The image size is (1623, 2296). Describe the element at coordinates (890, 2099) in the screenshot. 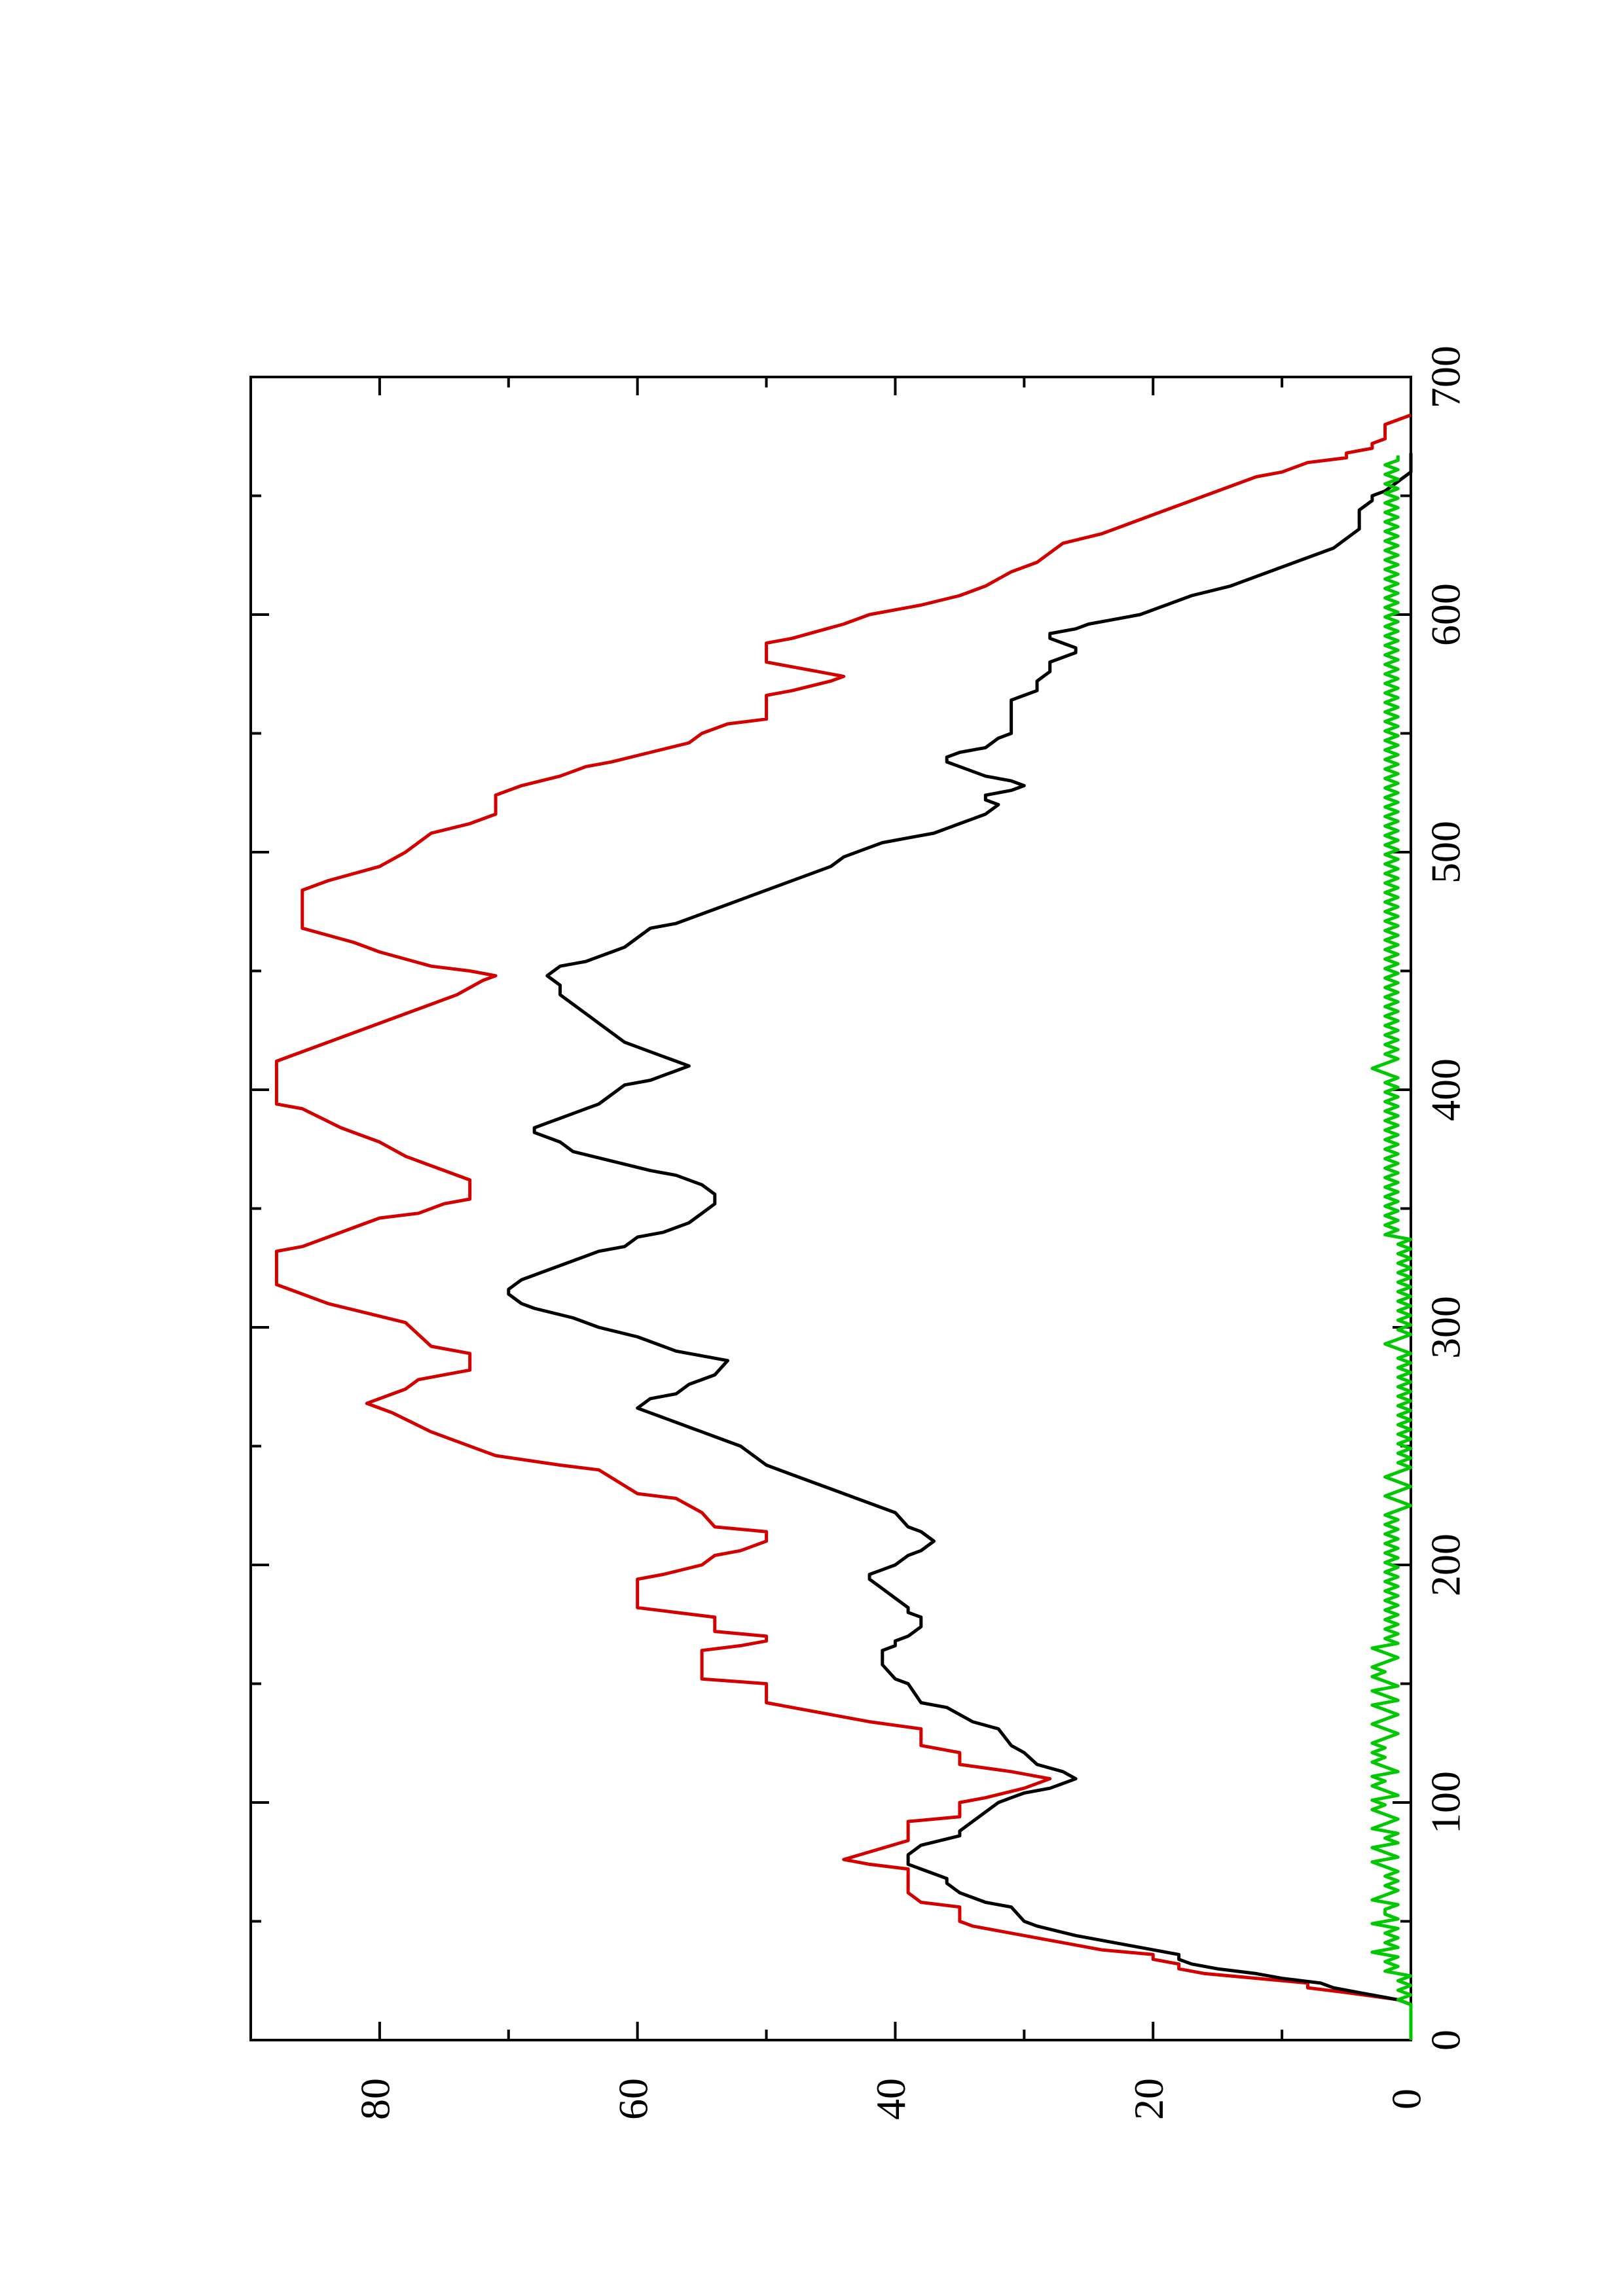

I see `y-tick-label: 40` at that location.